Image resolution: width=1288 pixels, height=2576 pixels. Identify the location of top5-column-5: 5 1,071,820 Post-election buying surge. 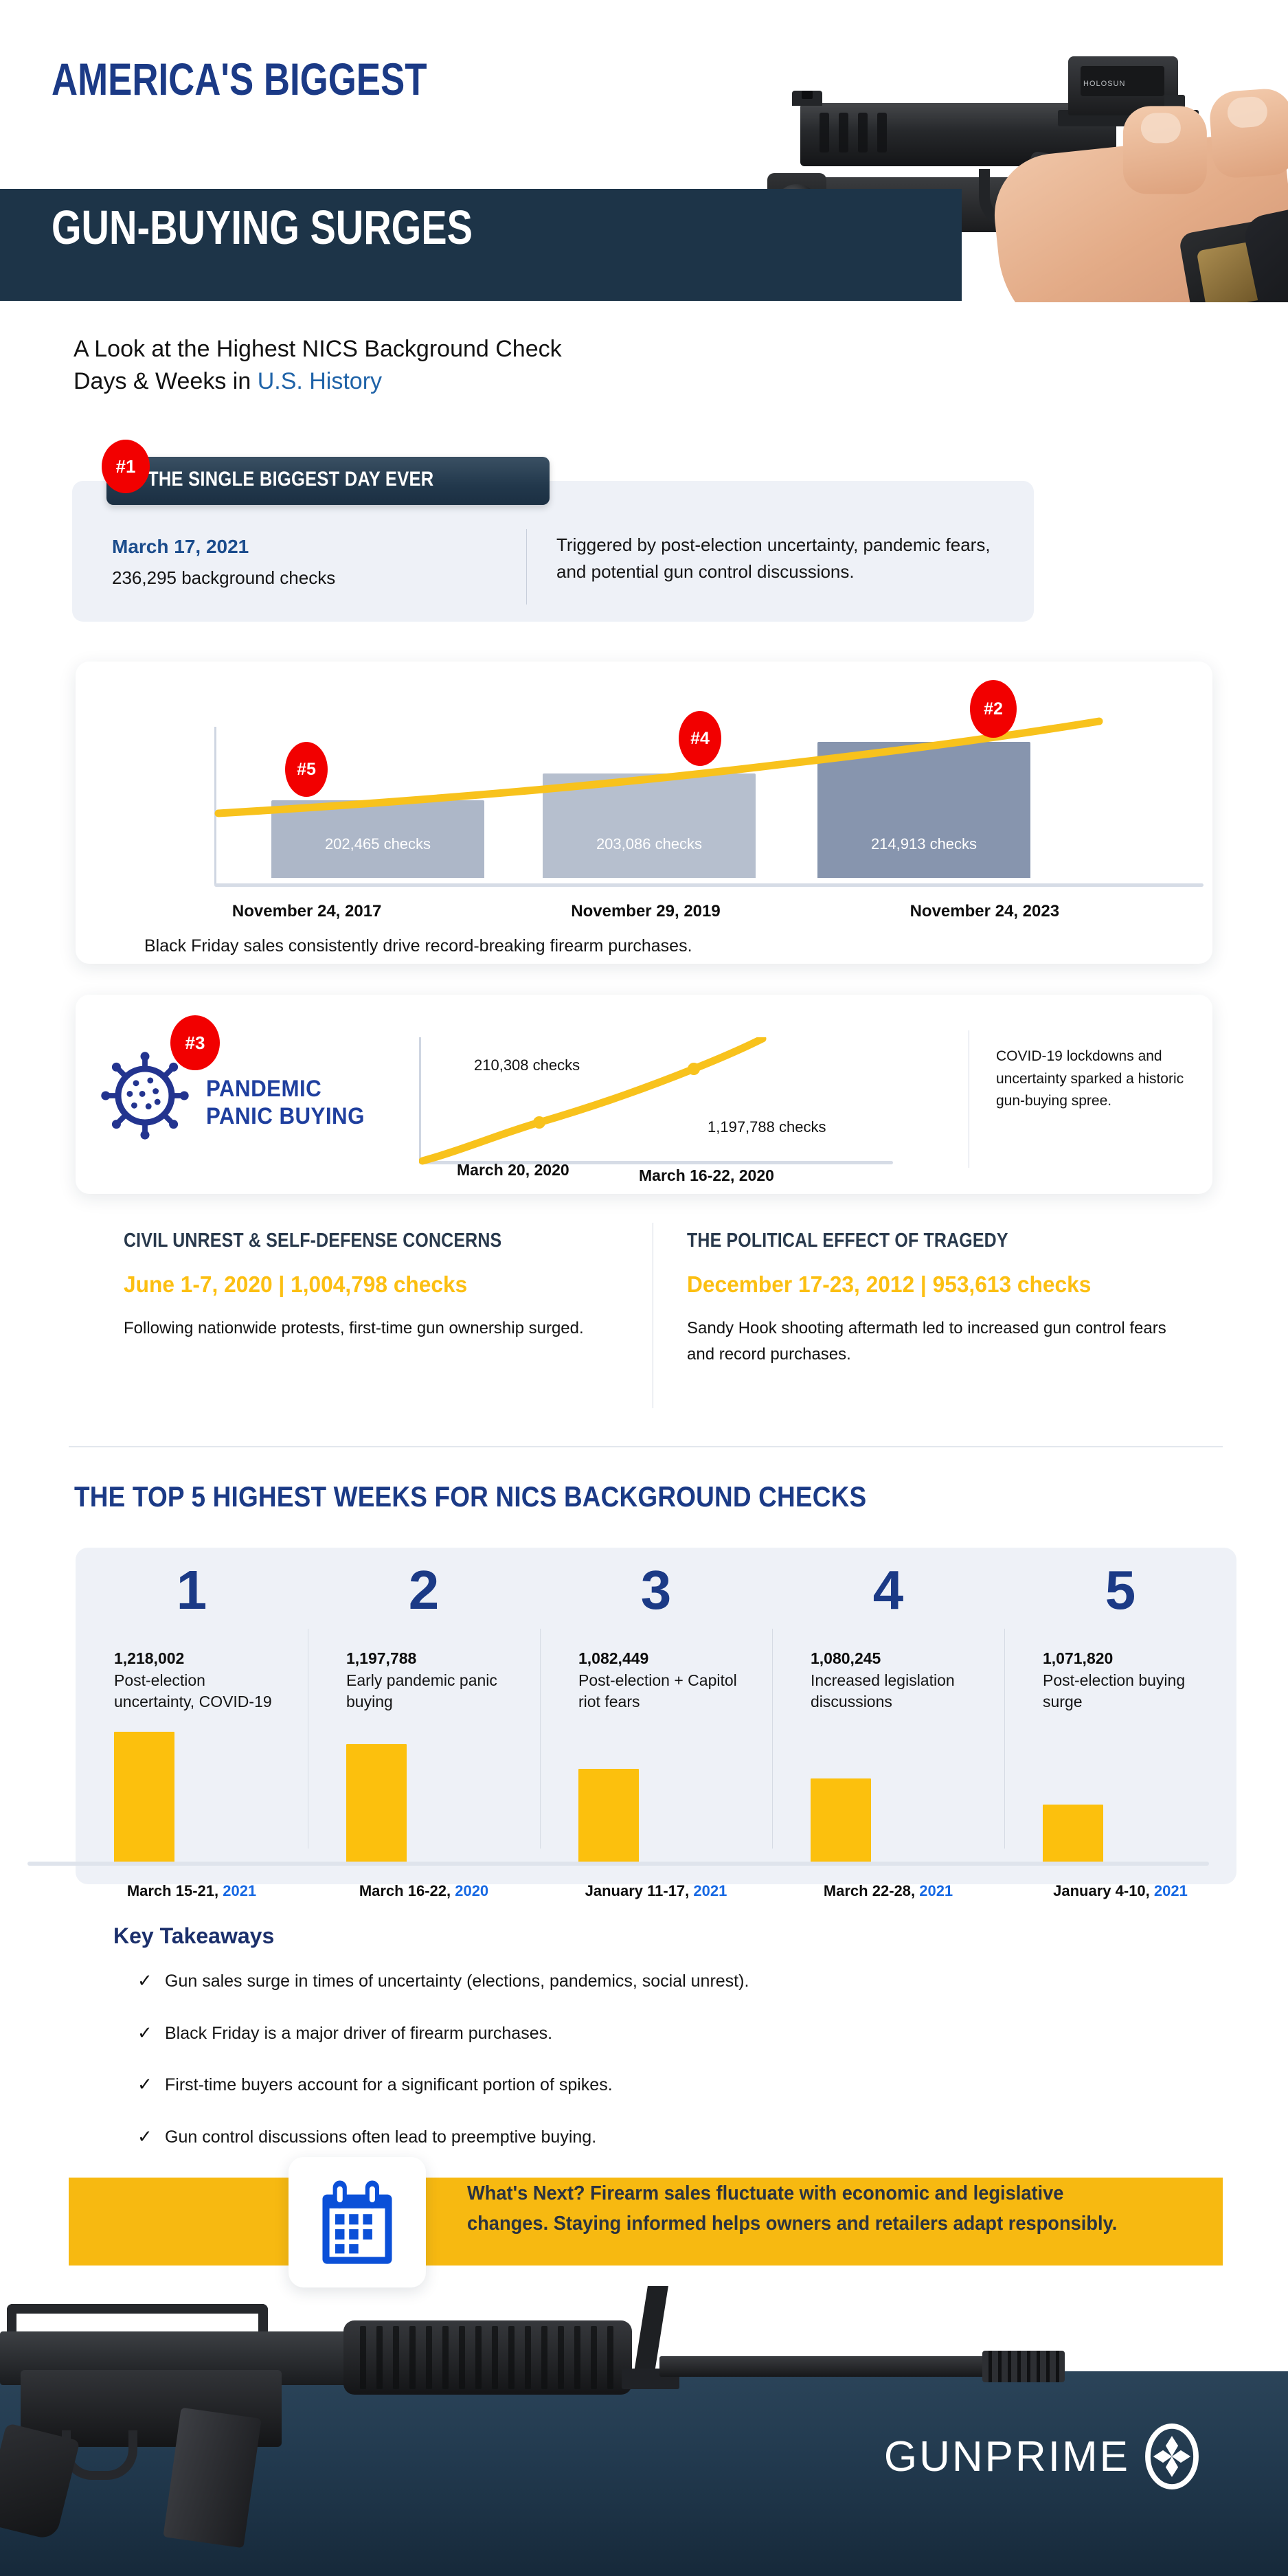
(1120, 1716).